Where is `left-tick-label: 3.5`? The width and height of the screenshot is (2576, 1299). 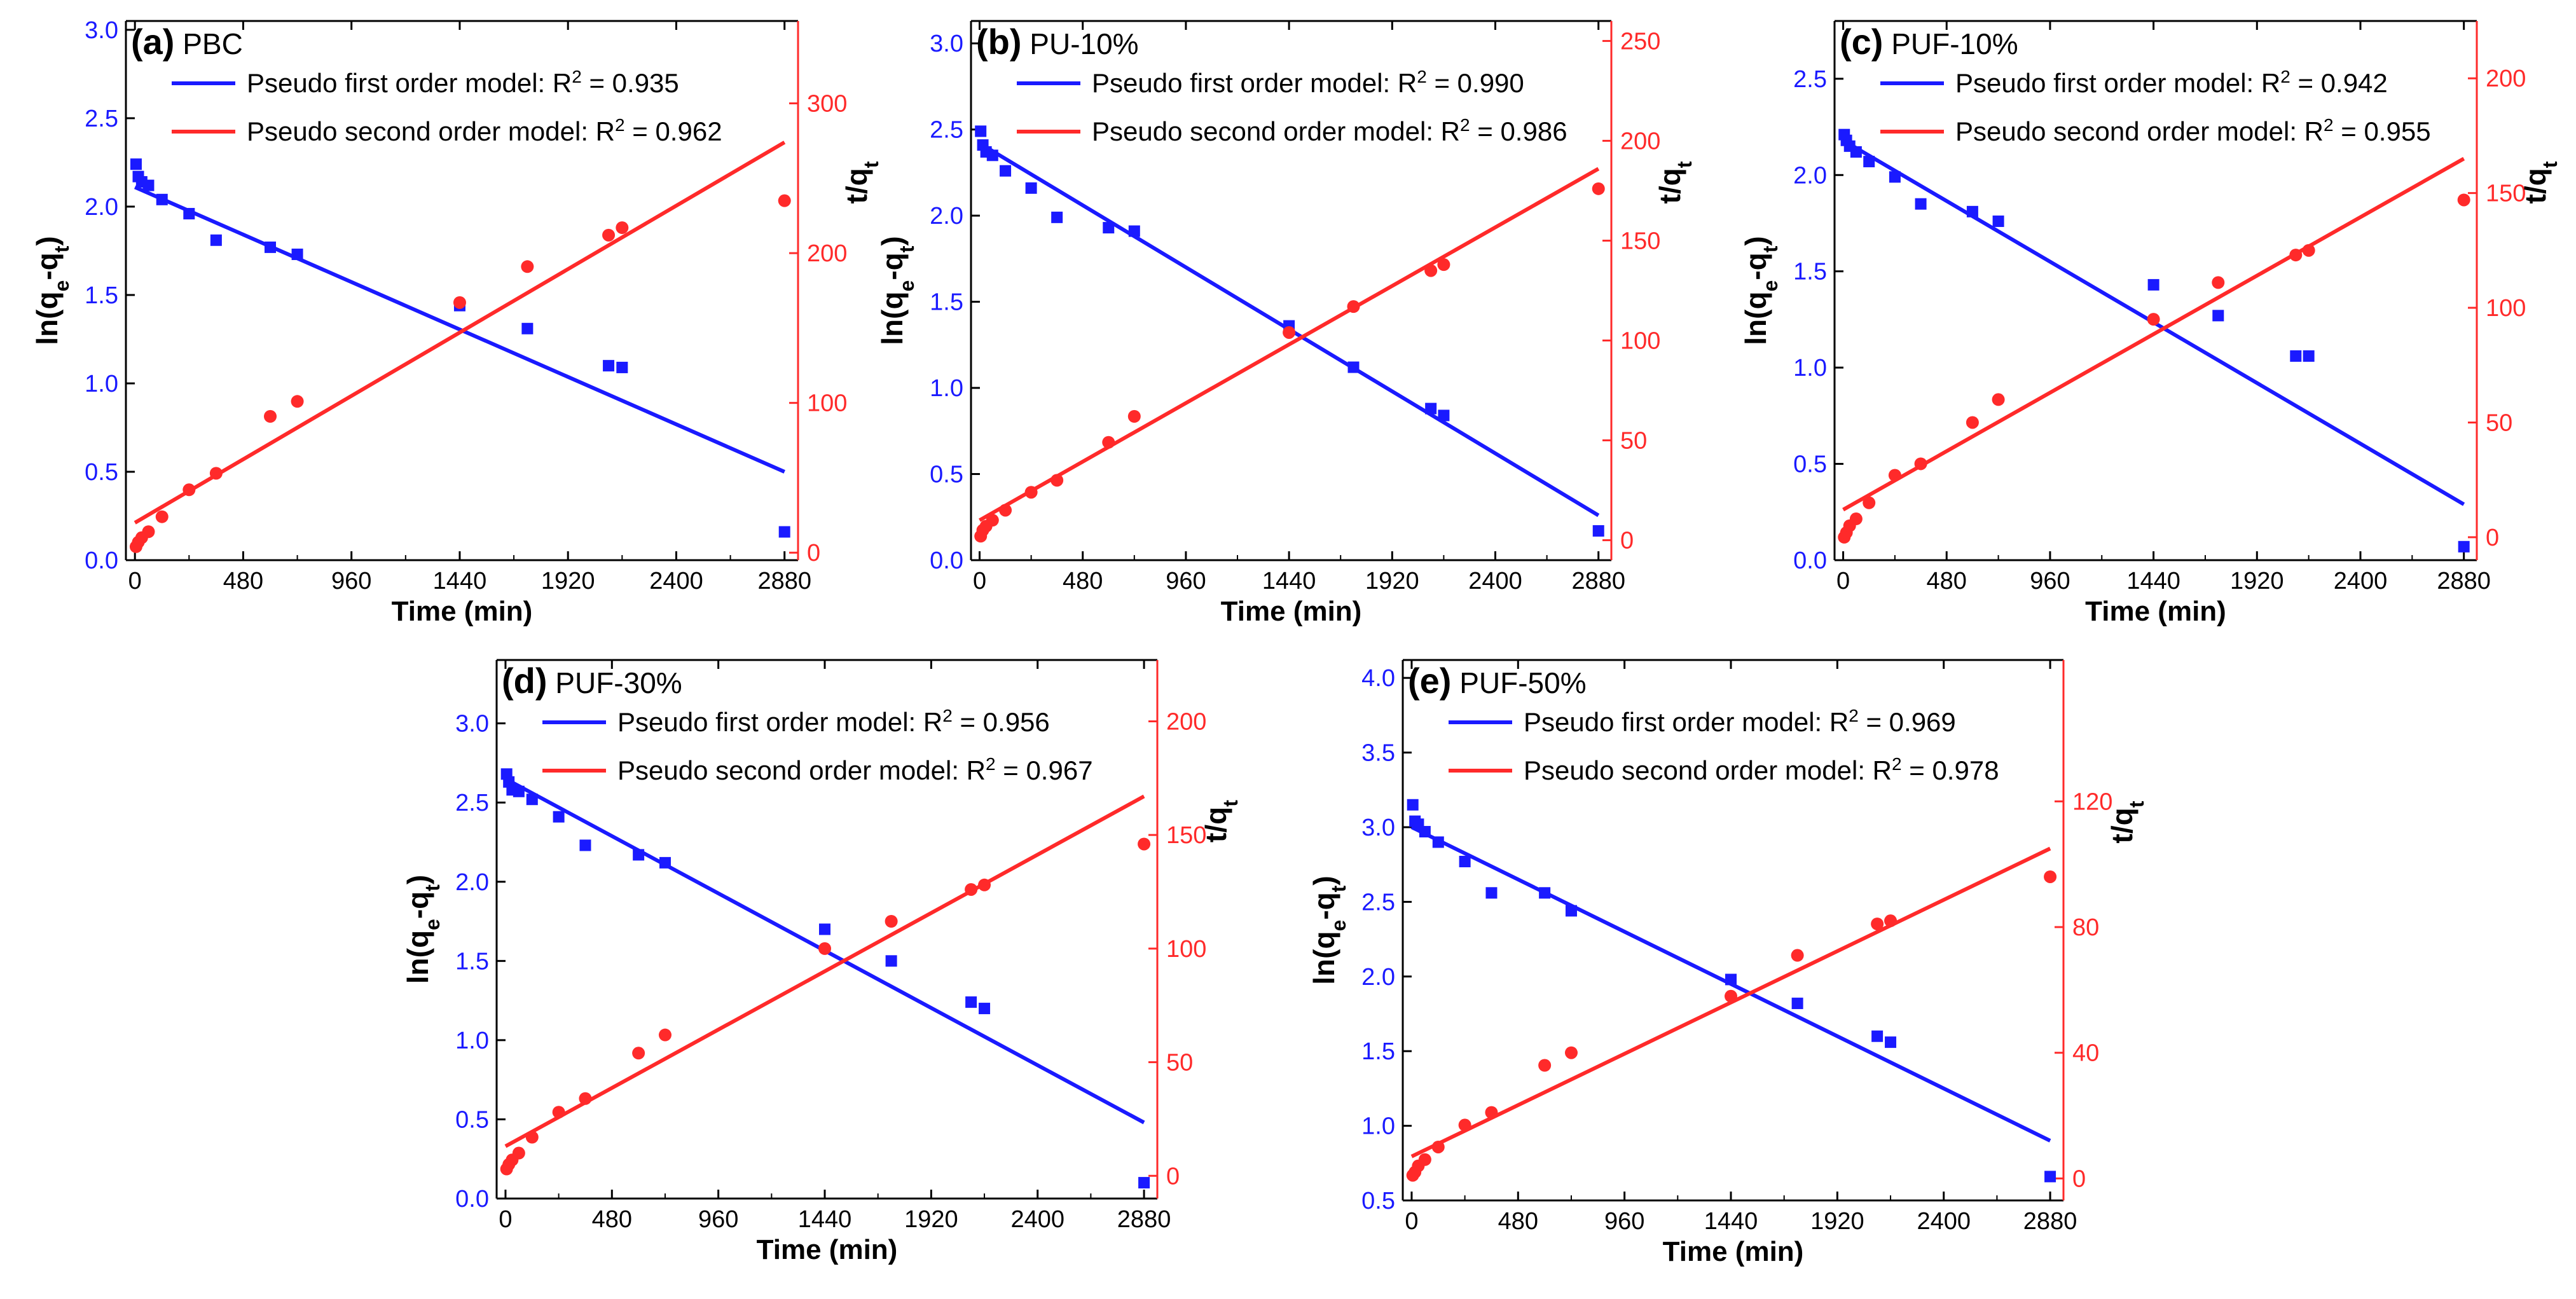 left-tick-label: 3.5 is located at coordinates (1378, 753).